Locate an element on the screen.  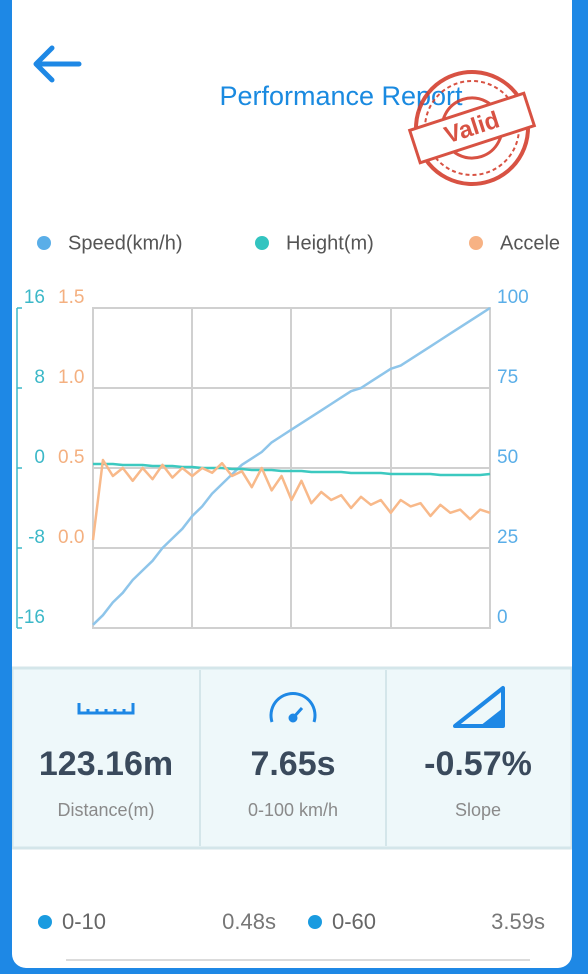
y3-tick-label: 1.0 is located at coordinates (71, 377).